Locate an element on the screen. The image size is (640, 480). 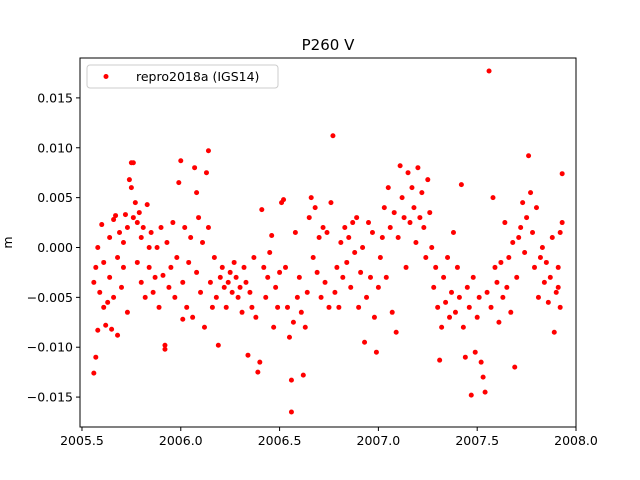
legend-marker is located at coordinates (106, 76).